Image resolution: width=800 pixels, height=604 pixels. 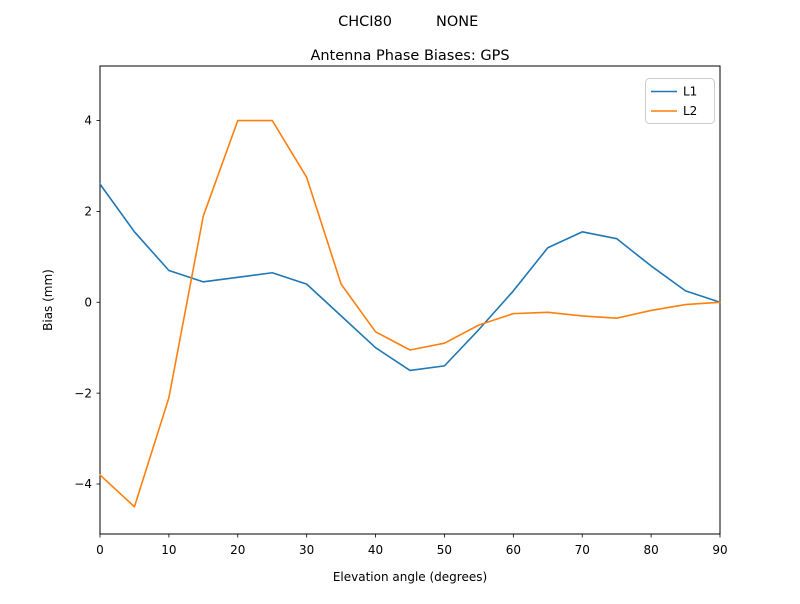 What do you see at coordinates (88, 121) in the screenshot?
I see `y-tick-label: 4` at bounding box center [88, 121].